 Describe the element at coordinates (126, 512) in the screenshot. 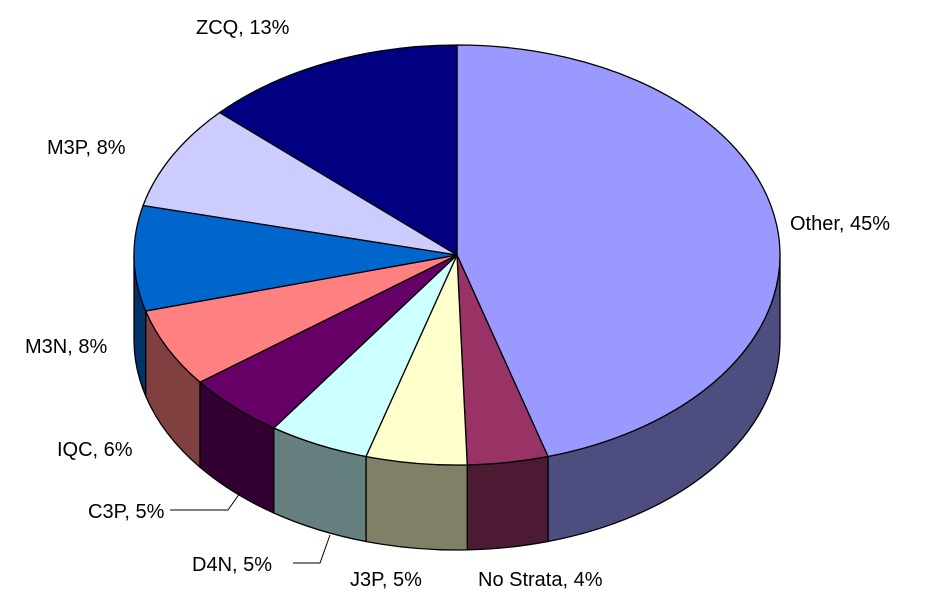

I see `data-label: C3P, 5%` at that location.